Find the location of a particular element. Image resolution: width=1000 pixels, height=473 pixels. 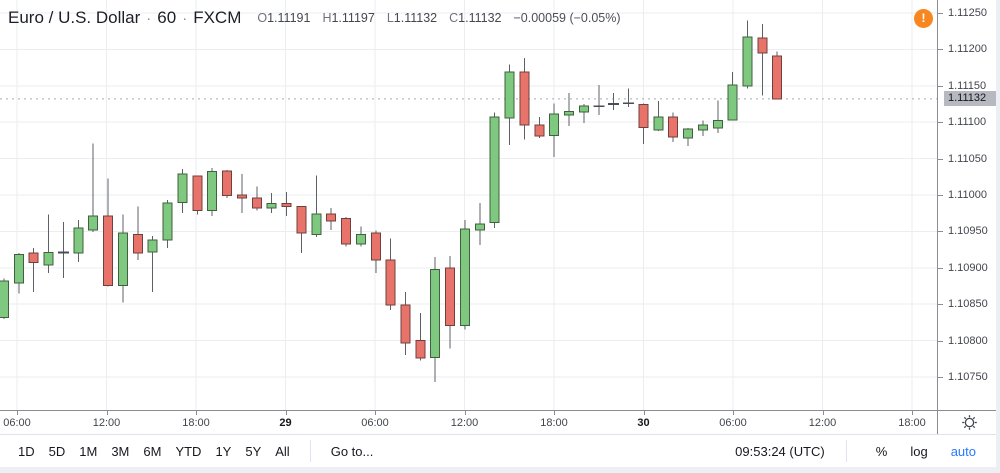

symbol-title: Euro / U.S. Dollar is located at coordinates (74, 17).